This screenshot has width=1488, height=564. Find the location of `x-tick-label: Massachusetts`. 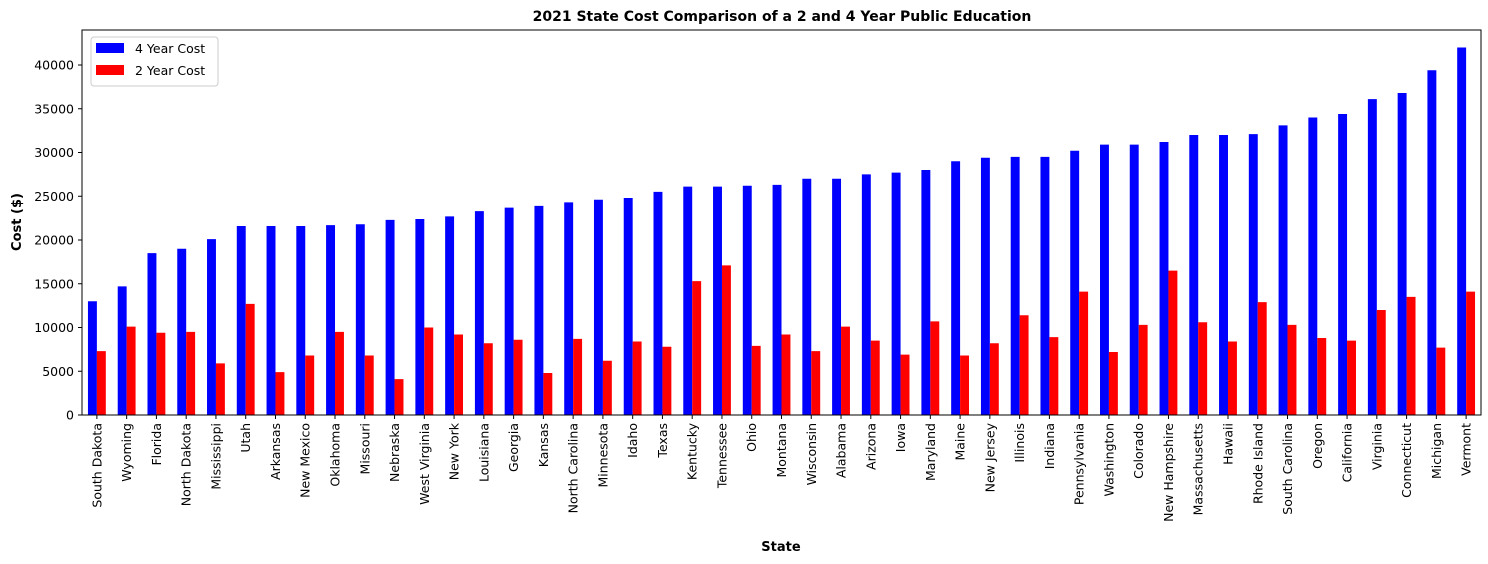

x-tick-label: Massachusetts is located at coordinates (1198, 469).